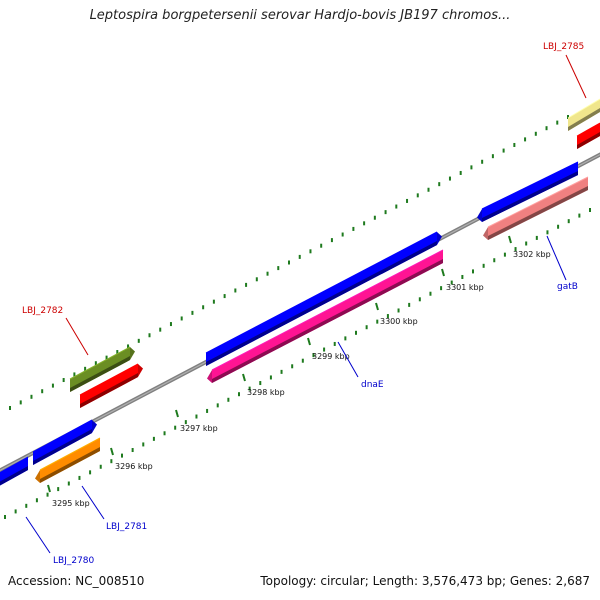 This screenshot has width=600, height=600. I want to click on gene-dnaE, so click(323, 298).